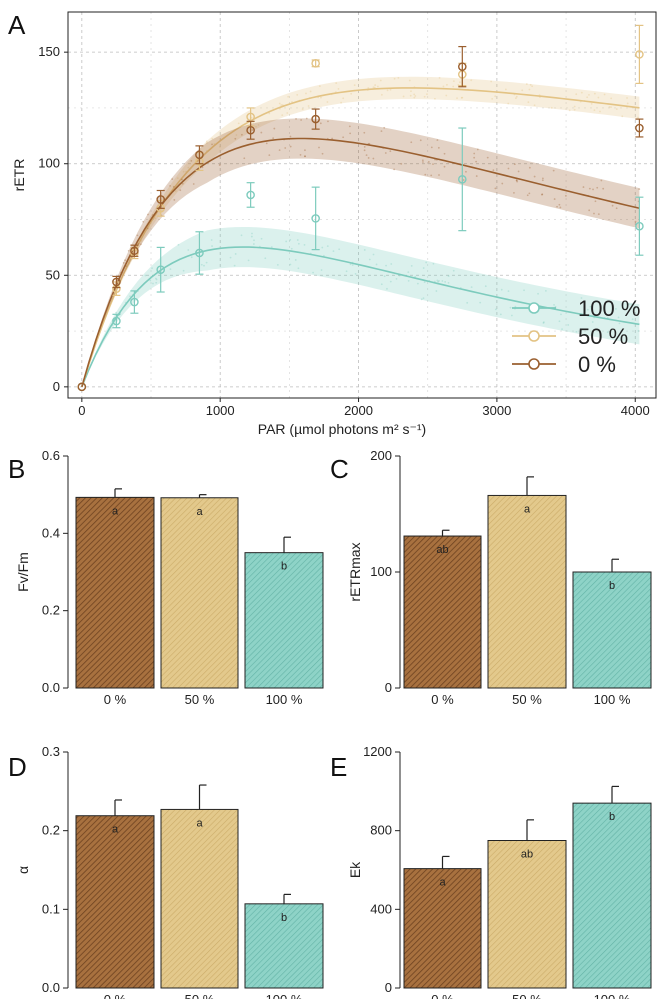 The width and height of the screenshot is (658, 999). What do you see at coordinates (49, 51) in the screenshot?
I see `y-tick-label: 150` at bounding box center [49, 51].